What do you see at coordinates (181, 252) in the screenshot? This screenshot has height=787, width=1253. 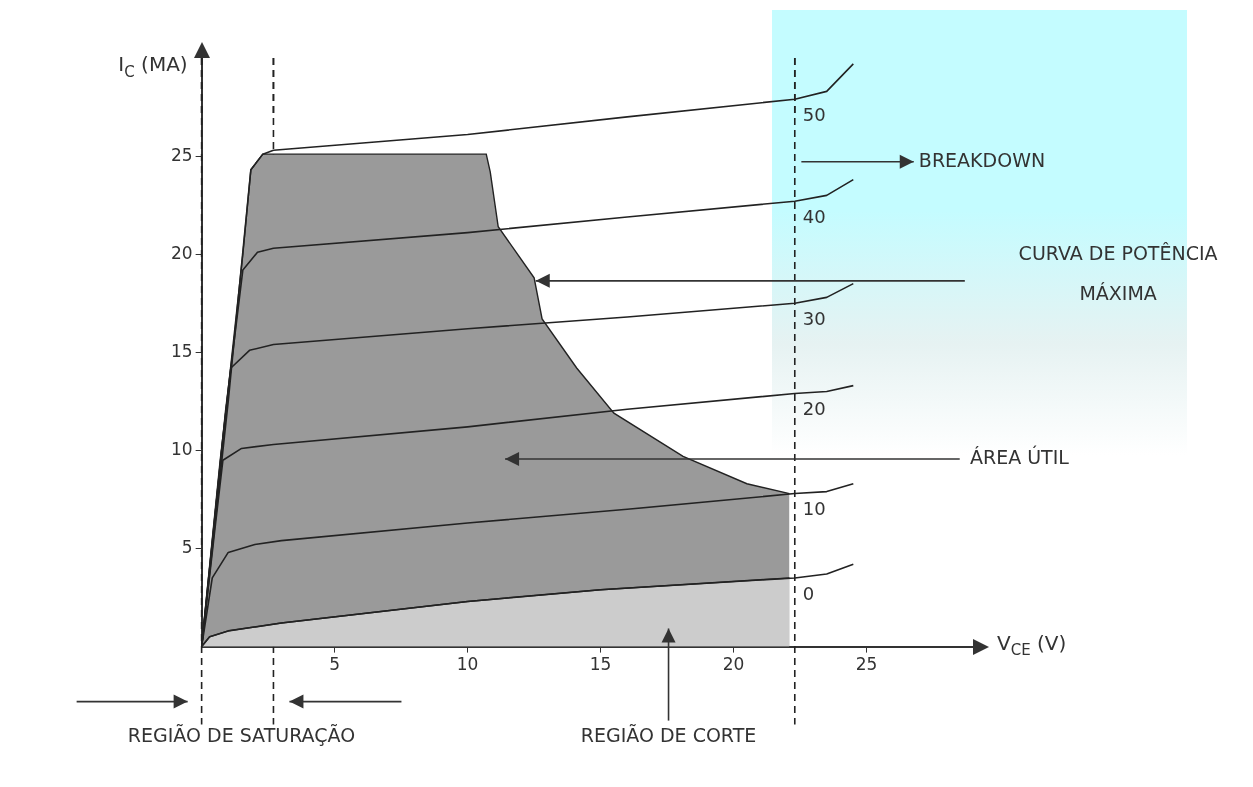 I see `y-tick-label: 20` at bounding box center [181, 252].